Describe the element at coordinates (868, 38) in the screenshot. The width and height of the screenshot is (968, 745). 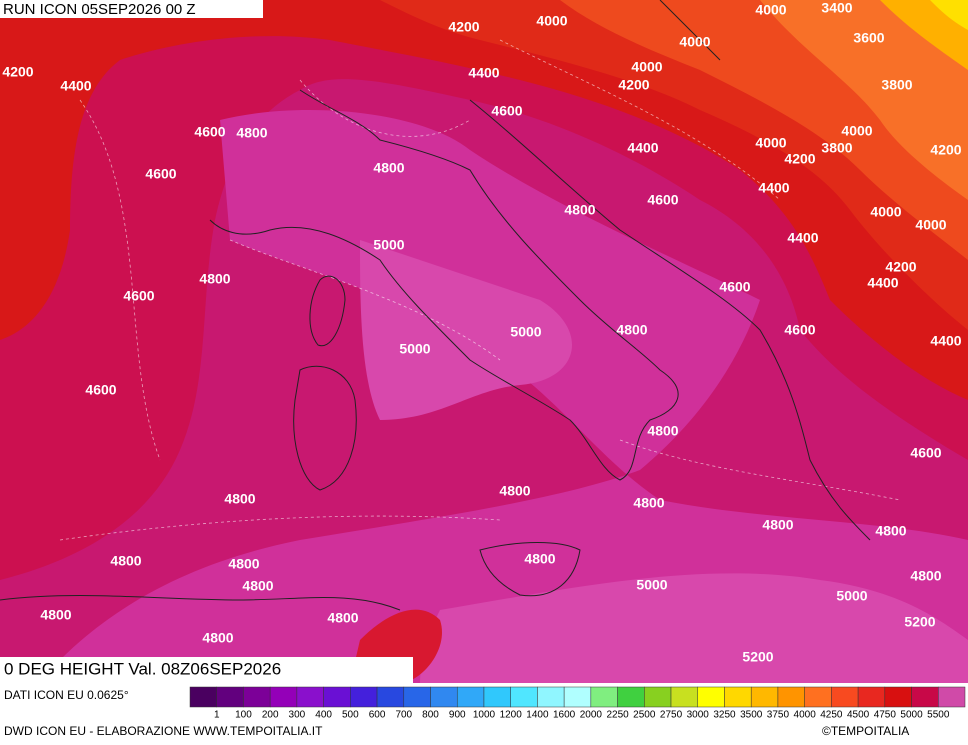
I see `contour-label: 3600` at that location.